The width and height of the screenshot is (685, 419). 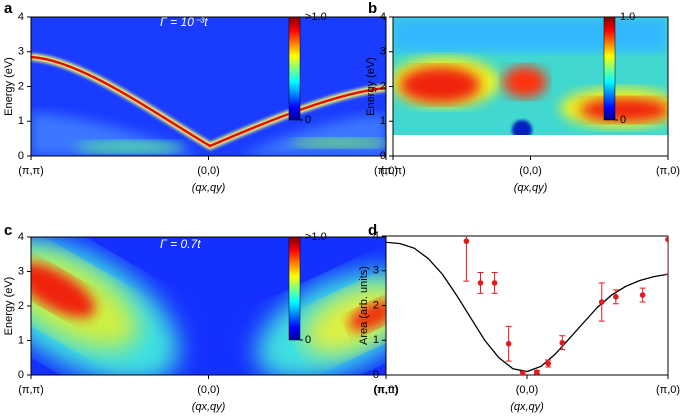 I want to click on panel-label: d, so click(x=372, y=230).